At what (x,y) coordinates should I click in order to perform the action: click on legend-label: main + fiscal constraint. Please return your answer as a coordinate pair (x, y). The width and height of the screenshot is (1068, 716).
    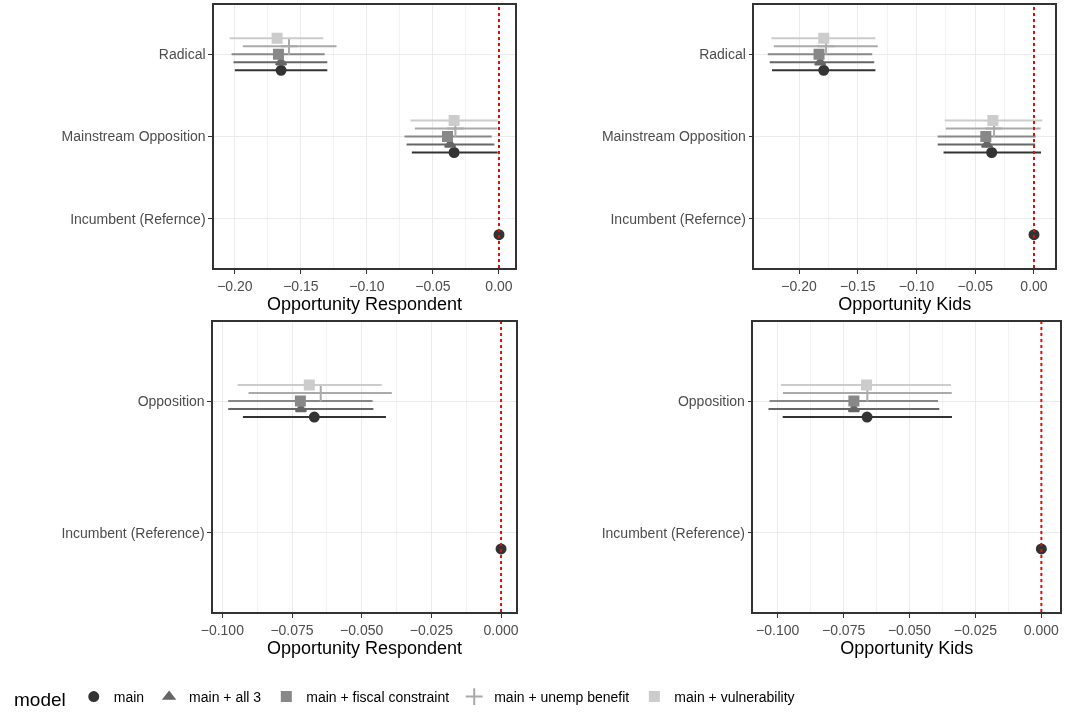
    Looking at the image, I should click on (378, 697).